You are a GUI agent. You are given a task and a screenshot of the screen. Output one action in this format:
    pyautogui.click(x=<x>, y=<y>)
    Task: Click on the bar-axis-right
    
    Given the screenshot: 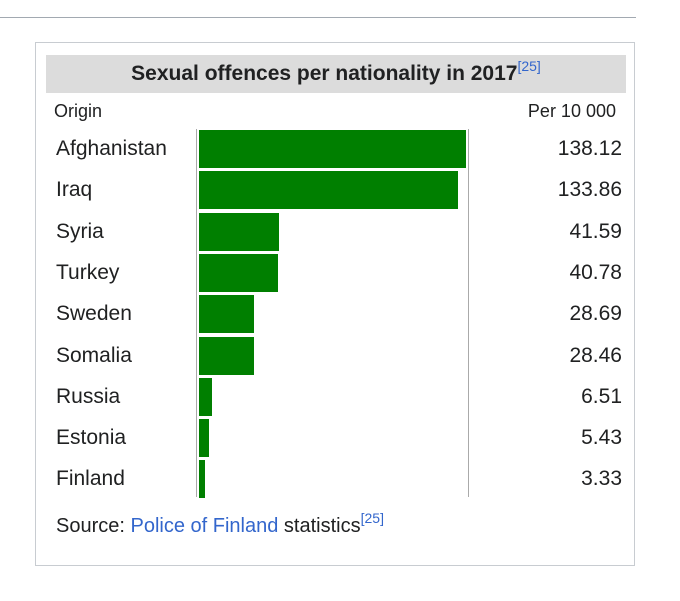 What is the action you would take?
    pyautogui.click(x=468, y=313)
    